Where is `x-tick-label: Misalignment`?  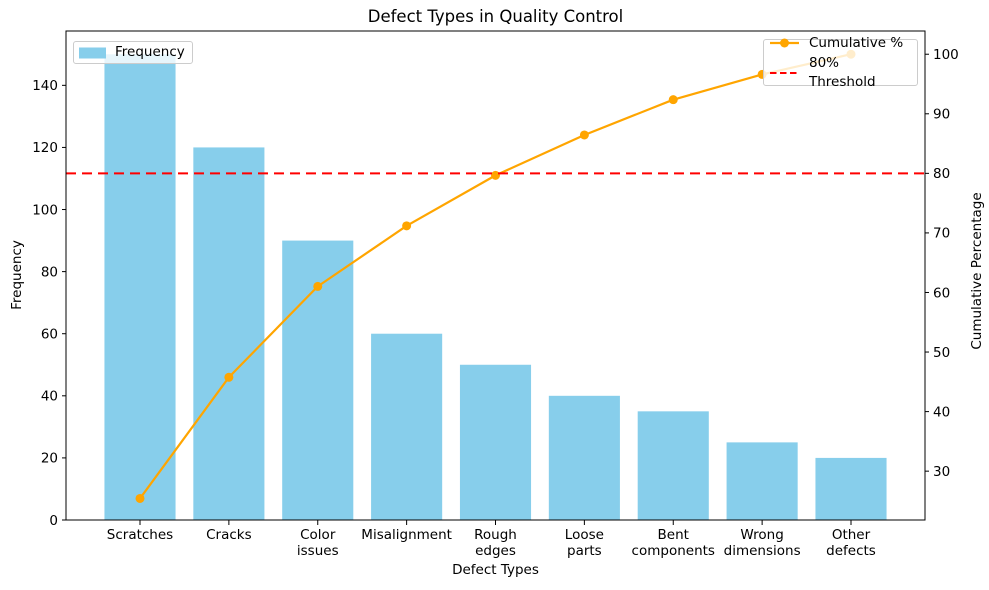
x-tick-label: Misalignment is located at coordinates (406, 535).